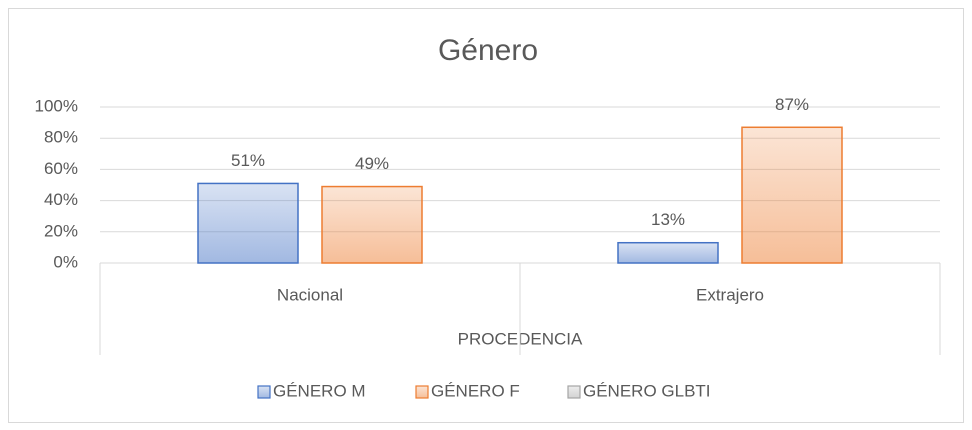  I want to click on y-tick-label: 80%, so click(61, 137).